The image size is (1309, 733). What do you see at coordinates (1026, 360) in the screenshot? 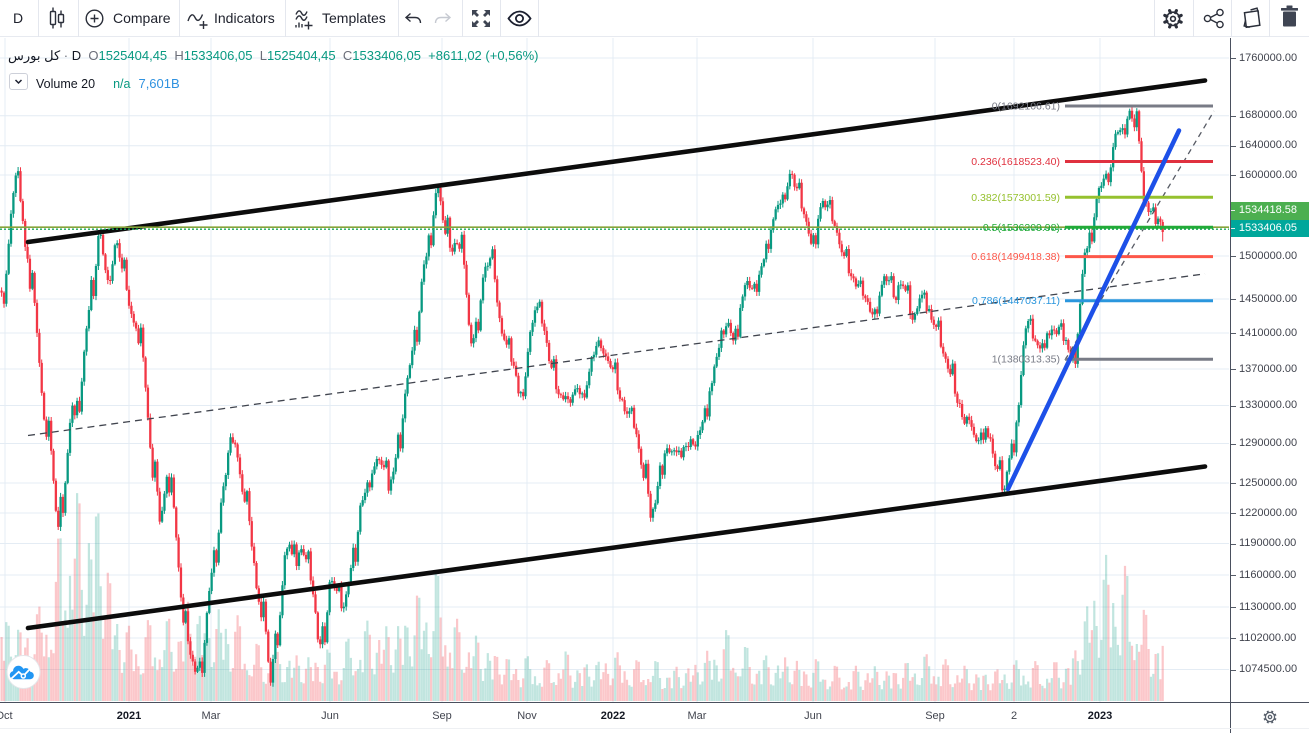
I see `svg-text: 1(1380313.35)` at bounding box center [1026, 360].